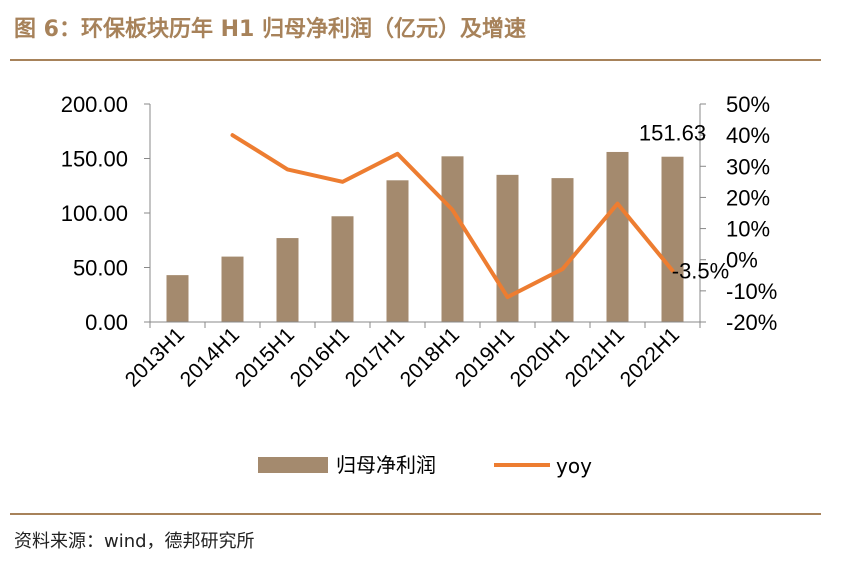 The width and height of the screenshot is (841, 575). I want to click on x-tick-label-2013H1: 2013H1, so click(155, 357).